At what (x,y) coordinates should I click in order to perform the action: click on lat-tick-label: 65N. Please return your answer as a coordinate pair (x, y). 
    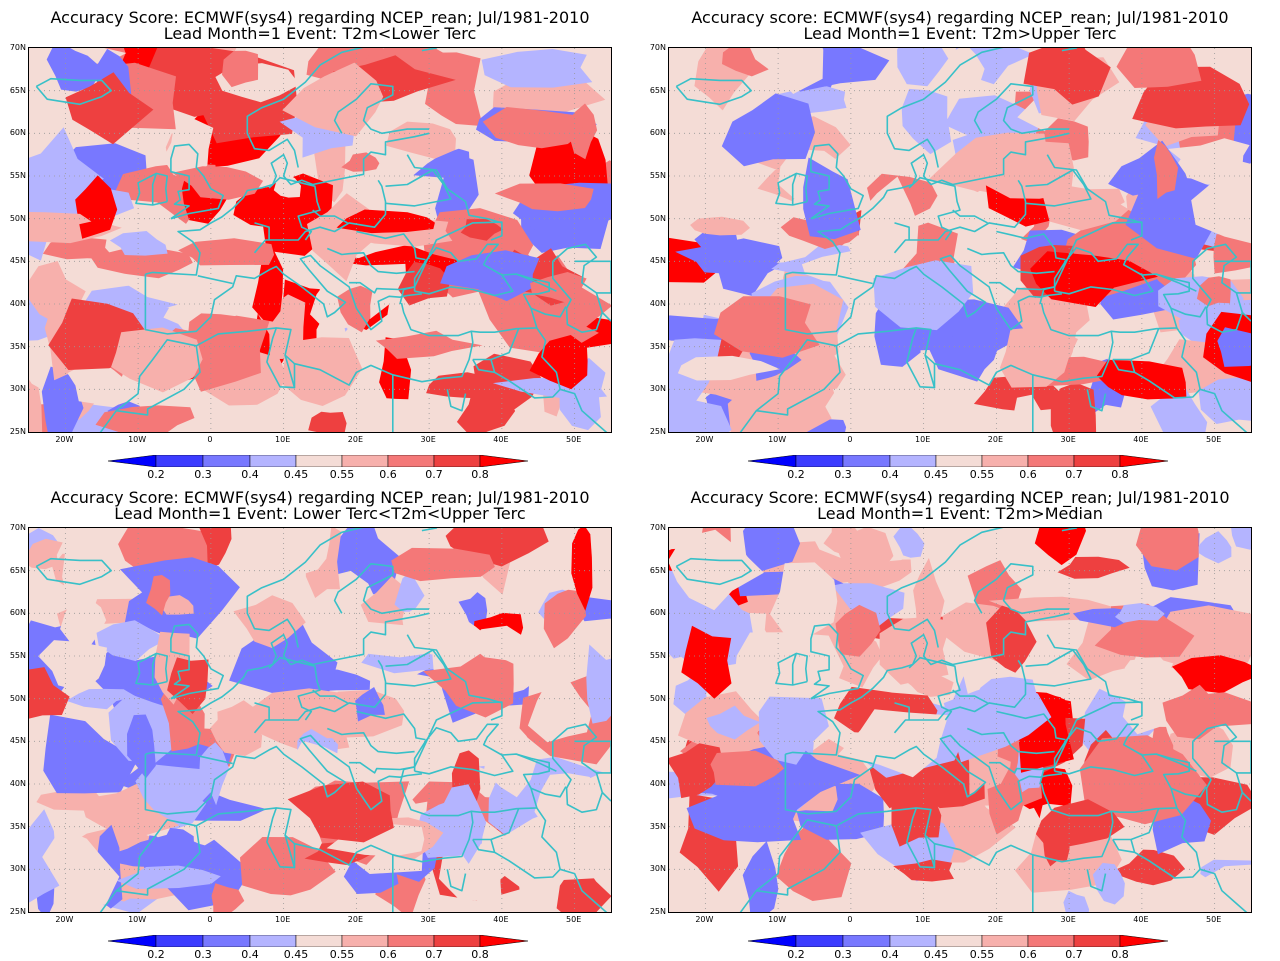
    Looking at the image, I should click on (657, 570).